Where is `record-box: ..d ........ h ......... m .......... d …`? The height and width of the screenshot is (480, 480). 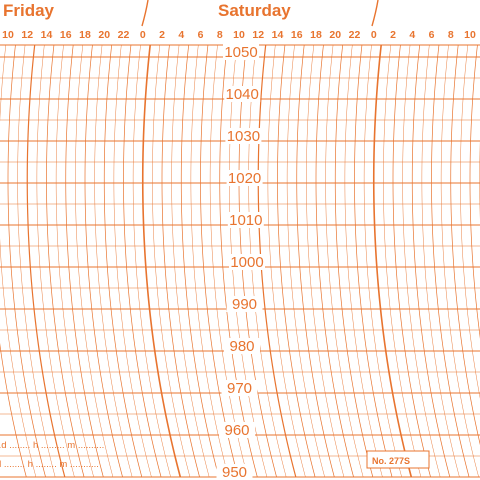 record-box: ..d ........ h ......... m .......... d … is located at coordinates (52, 455).